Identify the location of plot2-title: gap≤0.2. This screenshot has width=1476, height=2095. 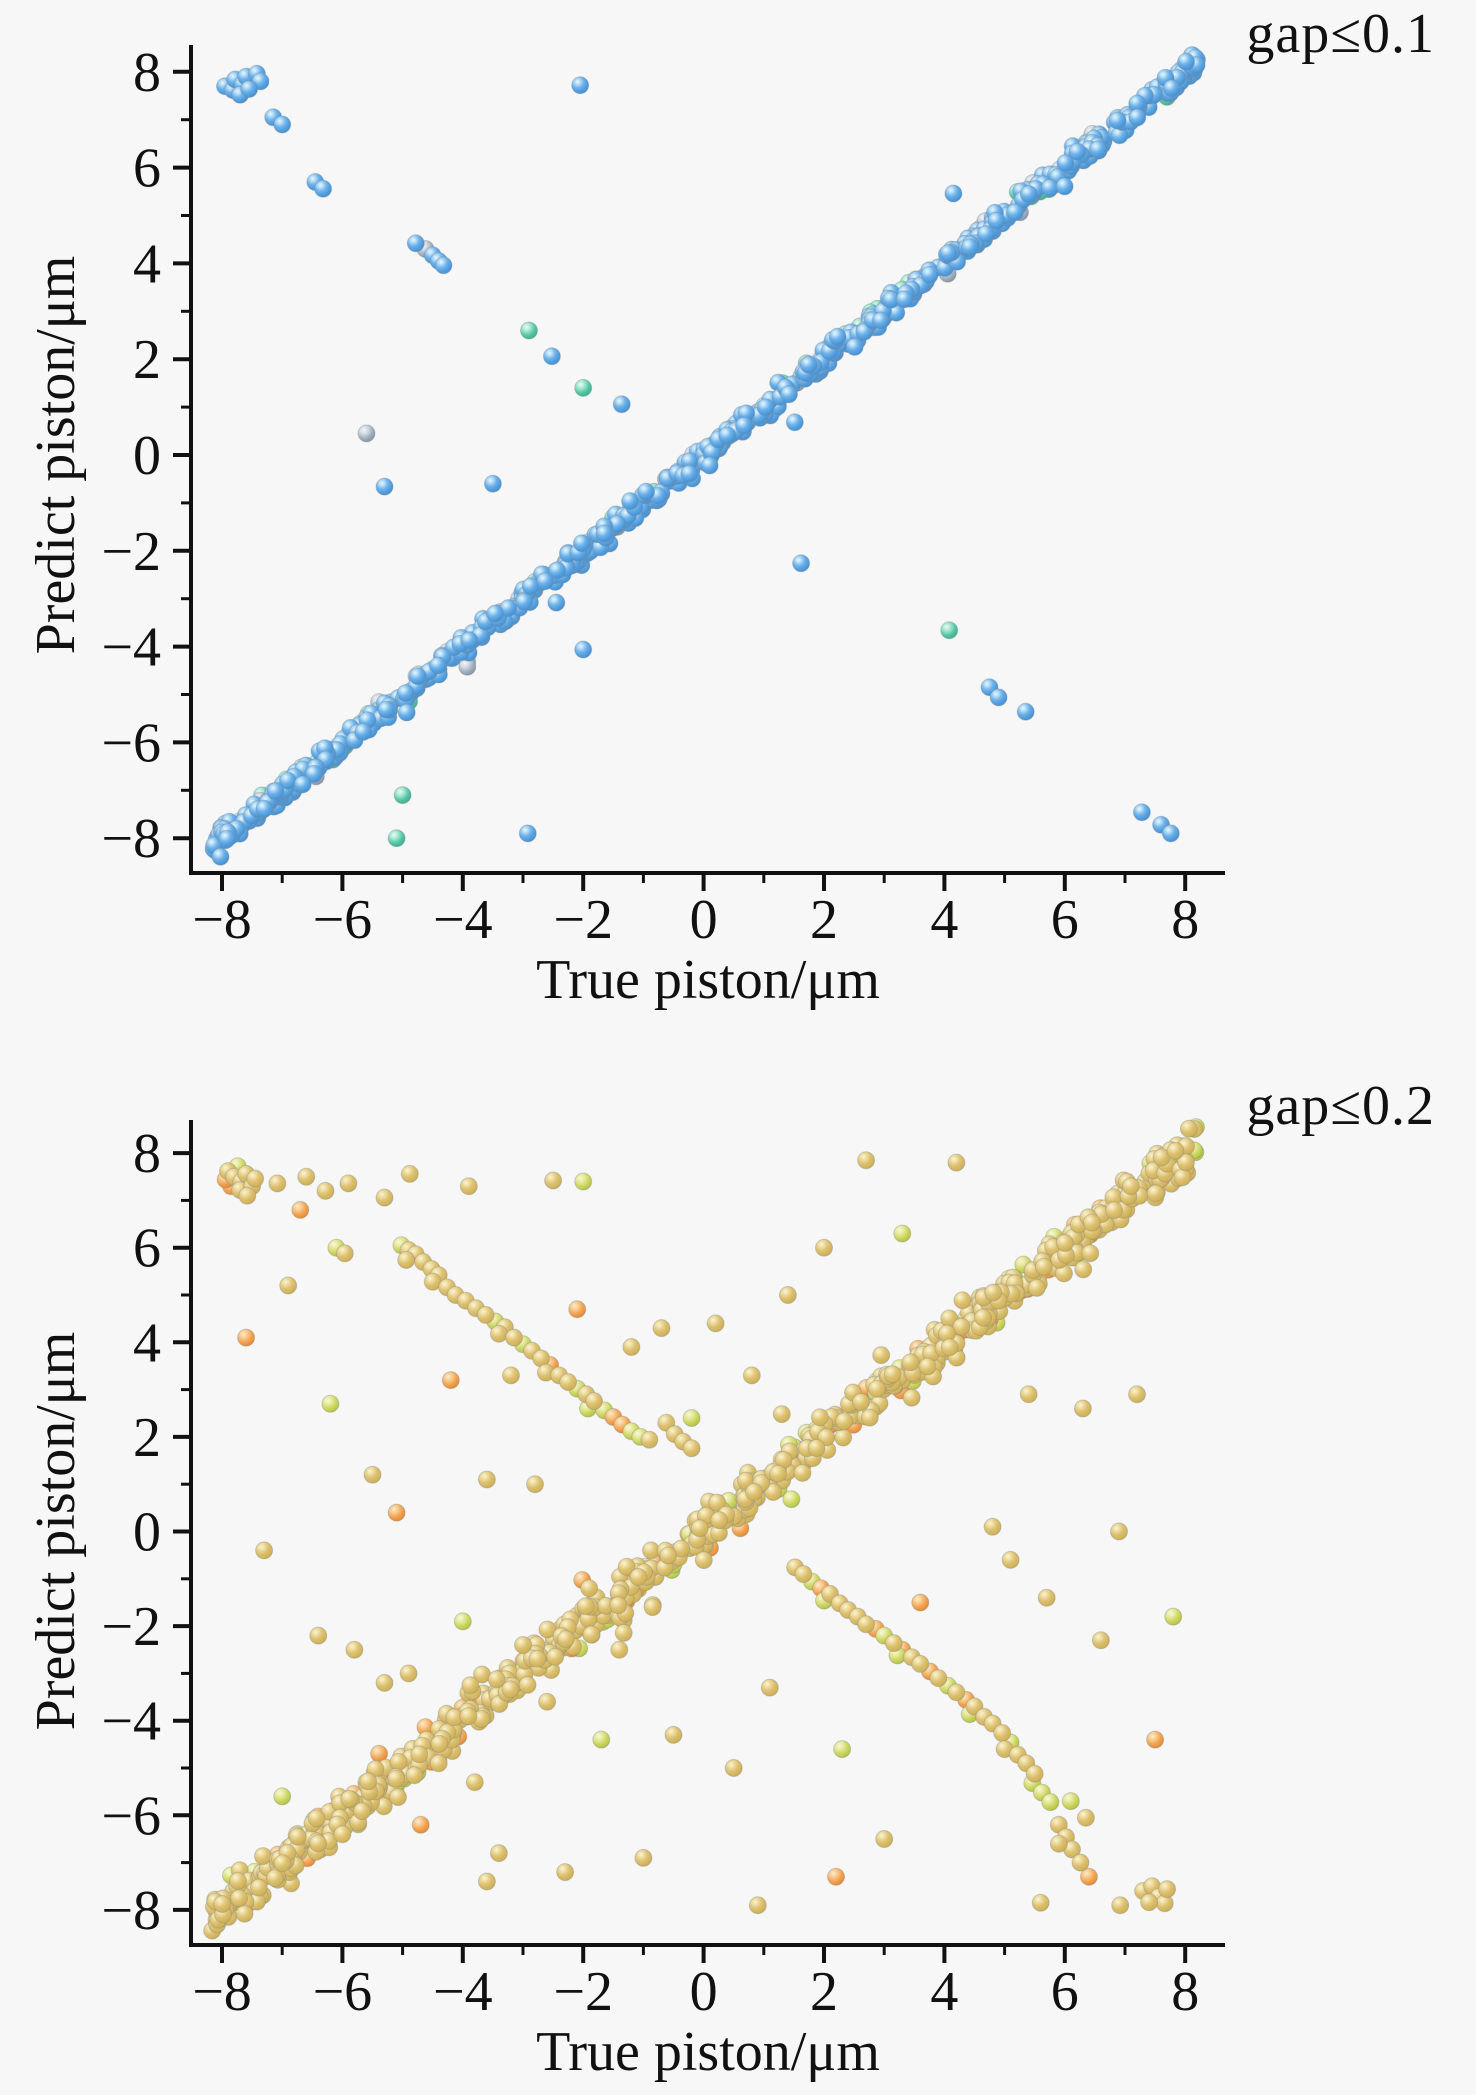
(1340, 1106).